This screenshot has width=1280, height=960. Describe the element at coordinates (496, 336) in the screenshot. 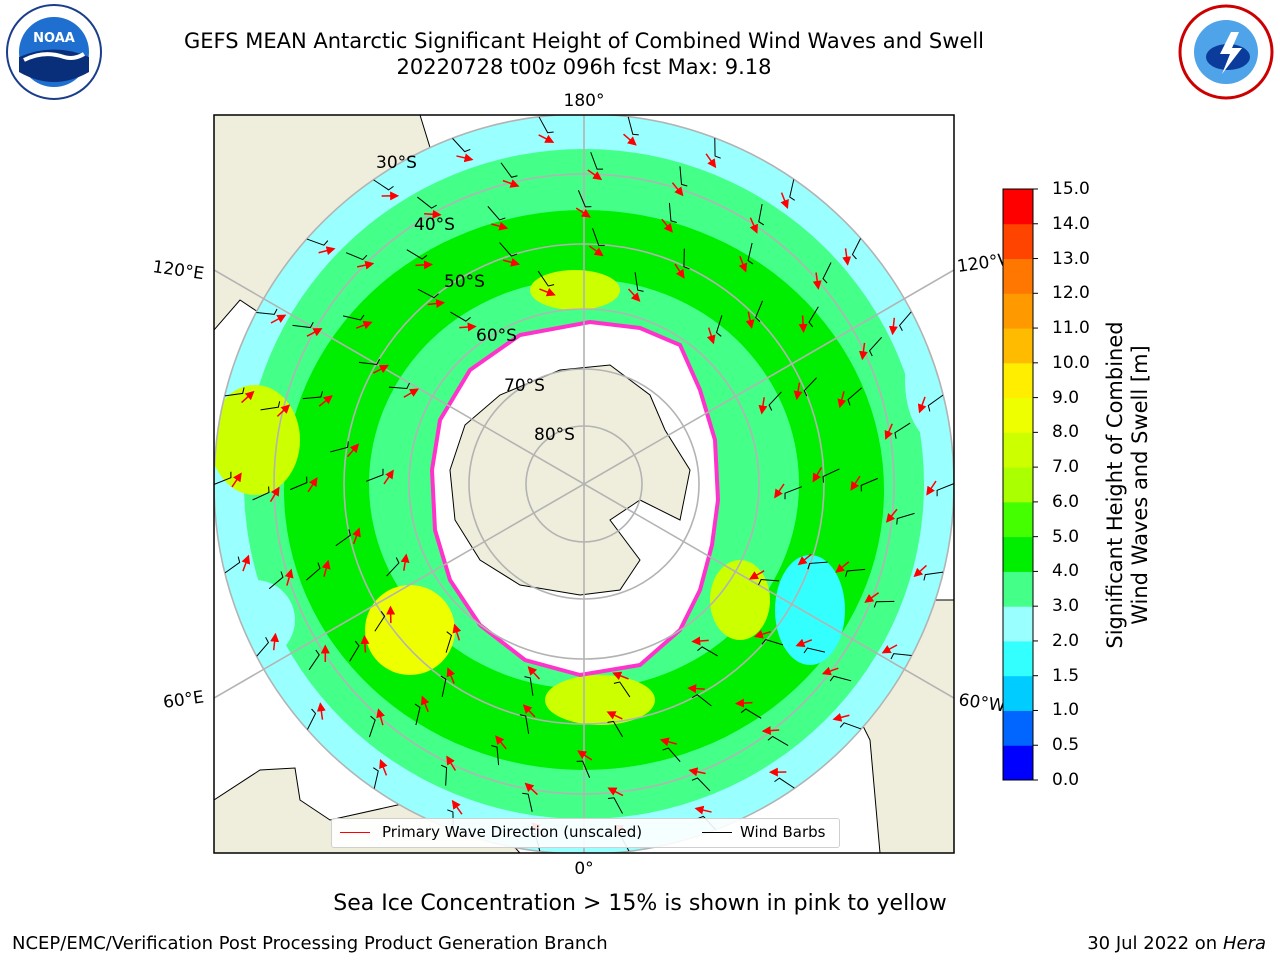

I see `lat-label-60s: 60°S` at that location.